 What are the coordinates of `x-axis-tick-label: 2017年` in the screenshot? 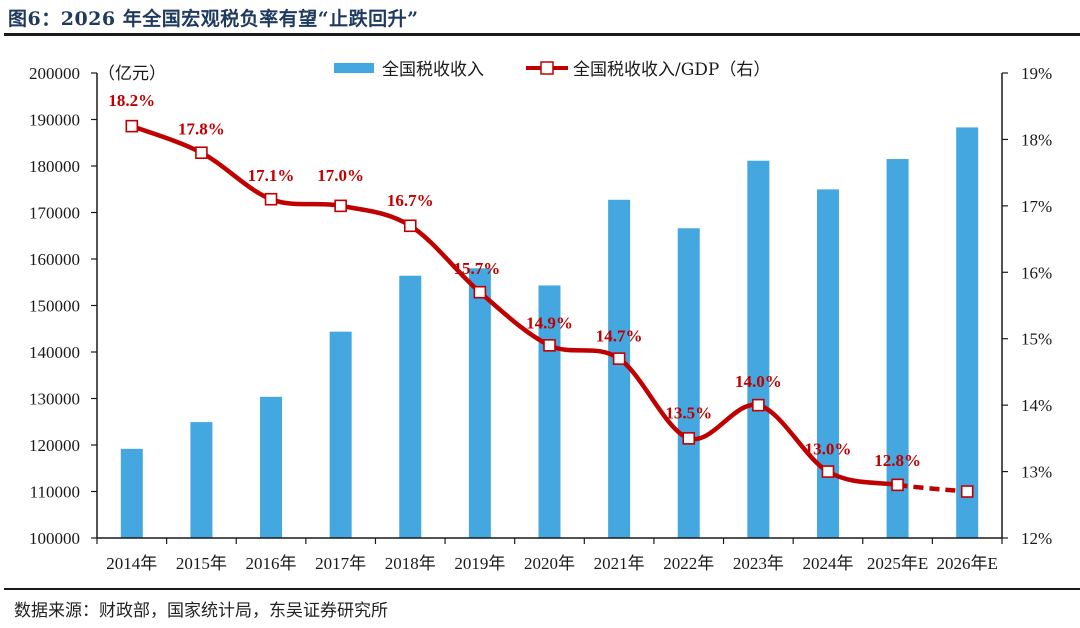 It's located at (340, 563).